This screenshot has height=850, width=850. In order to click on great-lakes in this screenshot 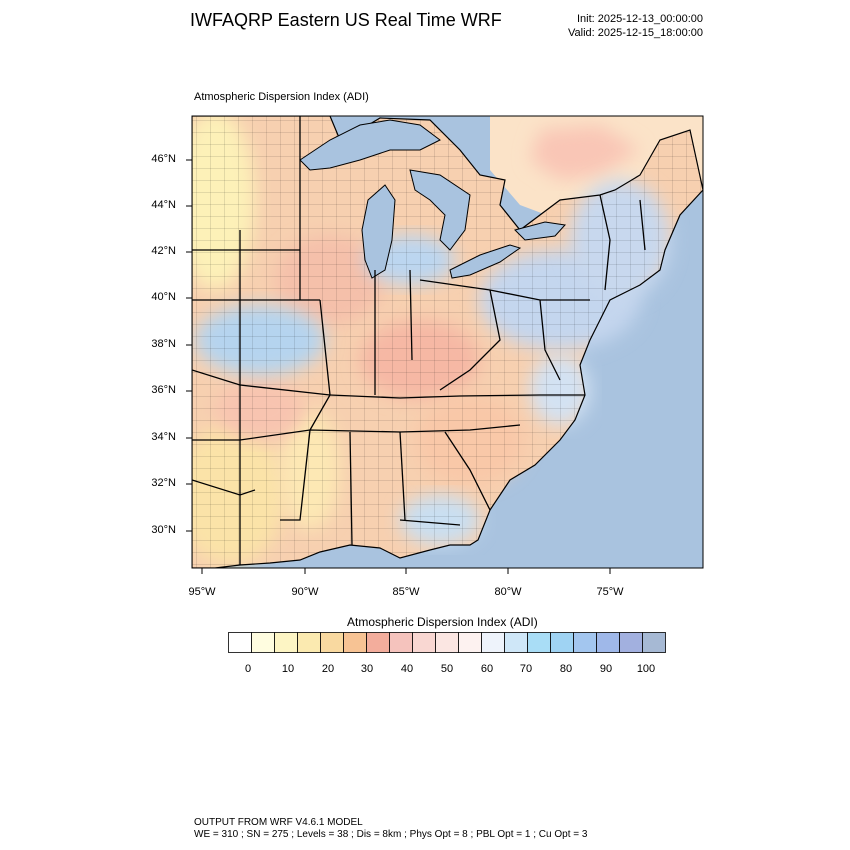, I will do `click(432, 199)`.